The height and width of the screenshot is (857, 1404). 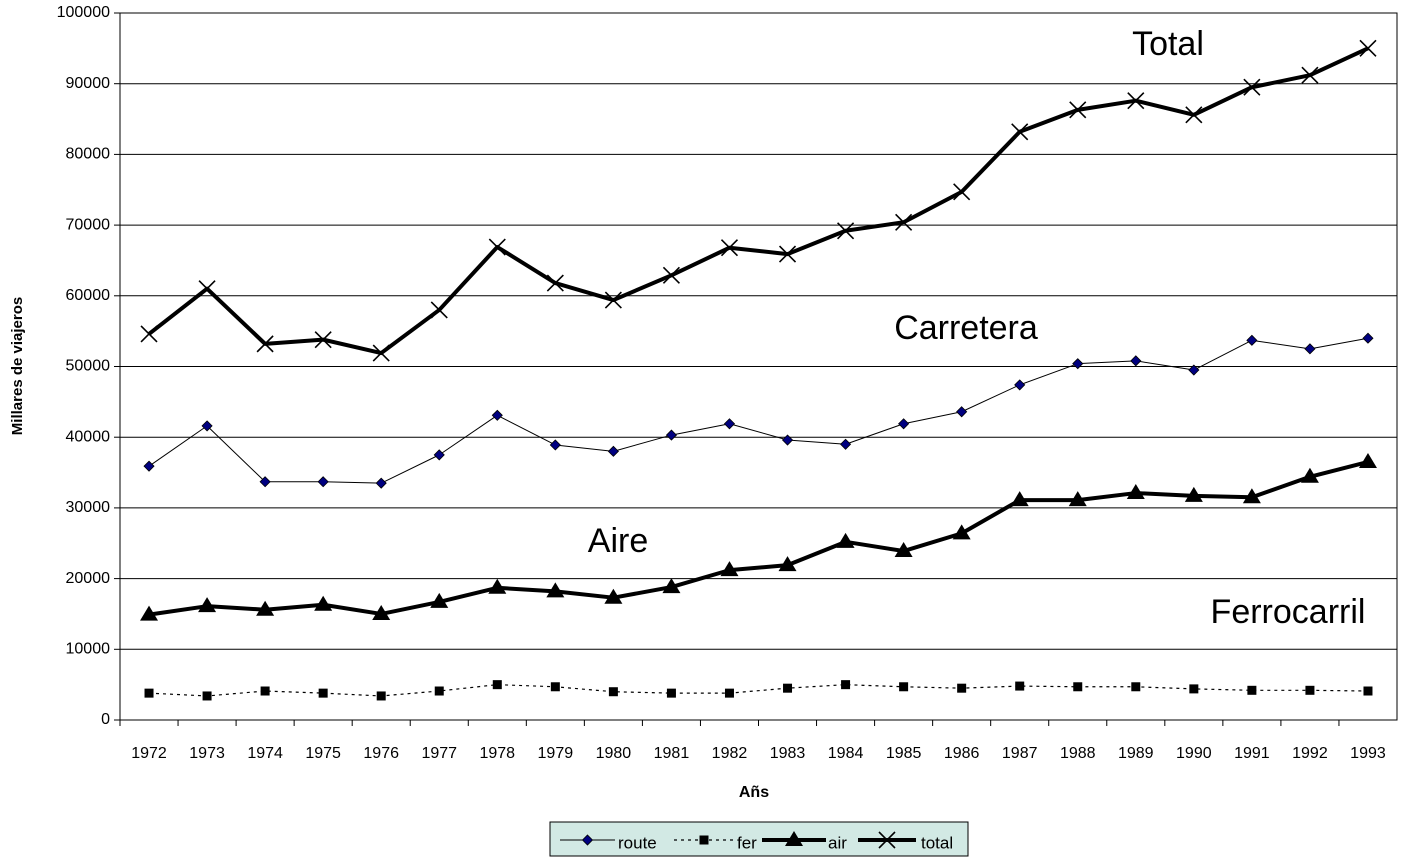 What do you see at coordinates (88, 436) in the screenshot?
I see `y-tick-label: 40000` at bounding box center [88, 436].